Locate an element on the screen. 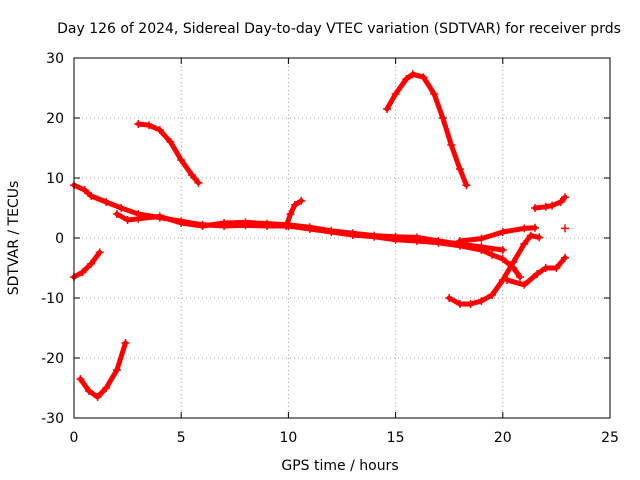 The width and height of the screenshot is (640, 480). y-tick-label: 30 is located at coordinates (55, 59).